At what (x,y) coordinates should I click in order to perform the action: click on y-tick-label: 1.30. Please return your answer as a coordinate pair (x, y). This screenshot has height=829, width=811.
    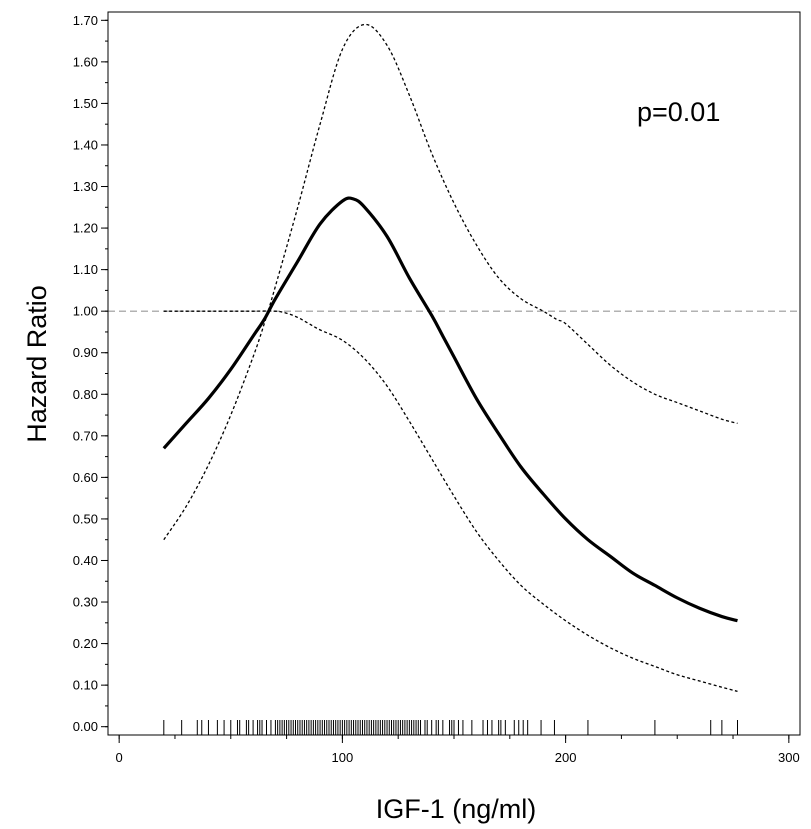
    Looking at the image, I should click on (85, 186).